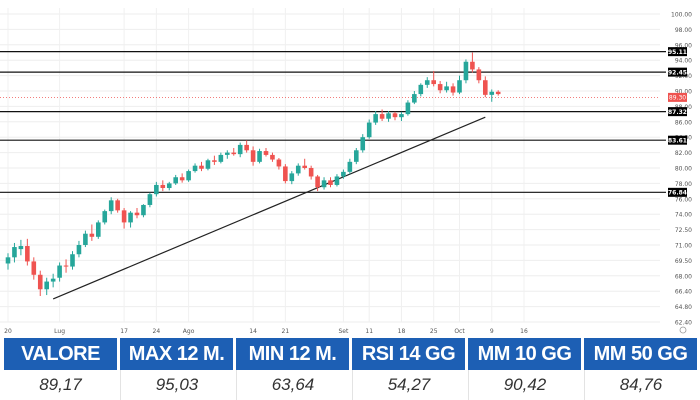 This screenshot has width=700, height=400. Describe the element at coordinates (683, 169) in the screenshot. I see `y-tick-label: 80.00` at that location.